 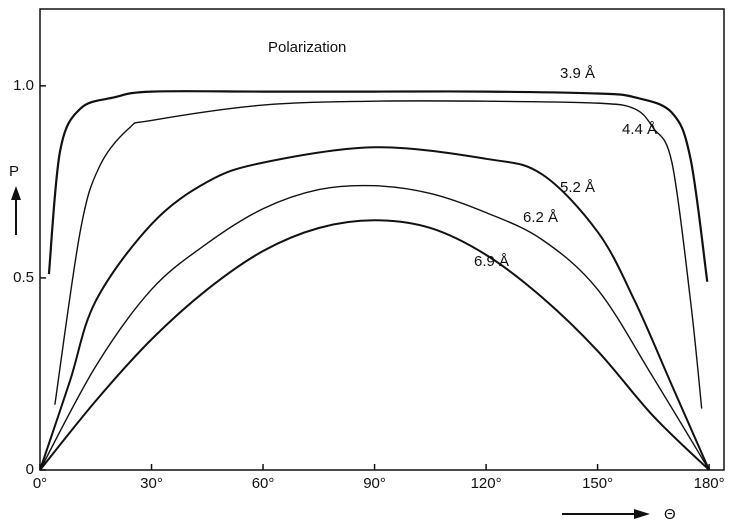 I want to click on x-tick-label: 150°, so click(x=597, y=483).